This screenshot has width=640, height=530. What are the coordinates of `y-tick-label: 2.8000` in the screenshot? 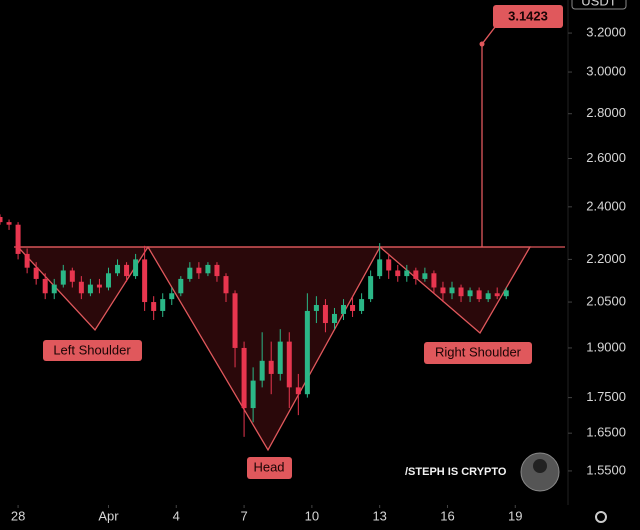 It's located at (606, 112).